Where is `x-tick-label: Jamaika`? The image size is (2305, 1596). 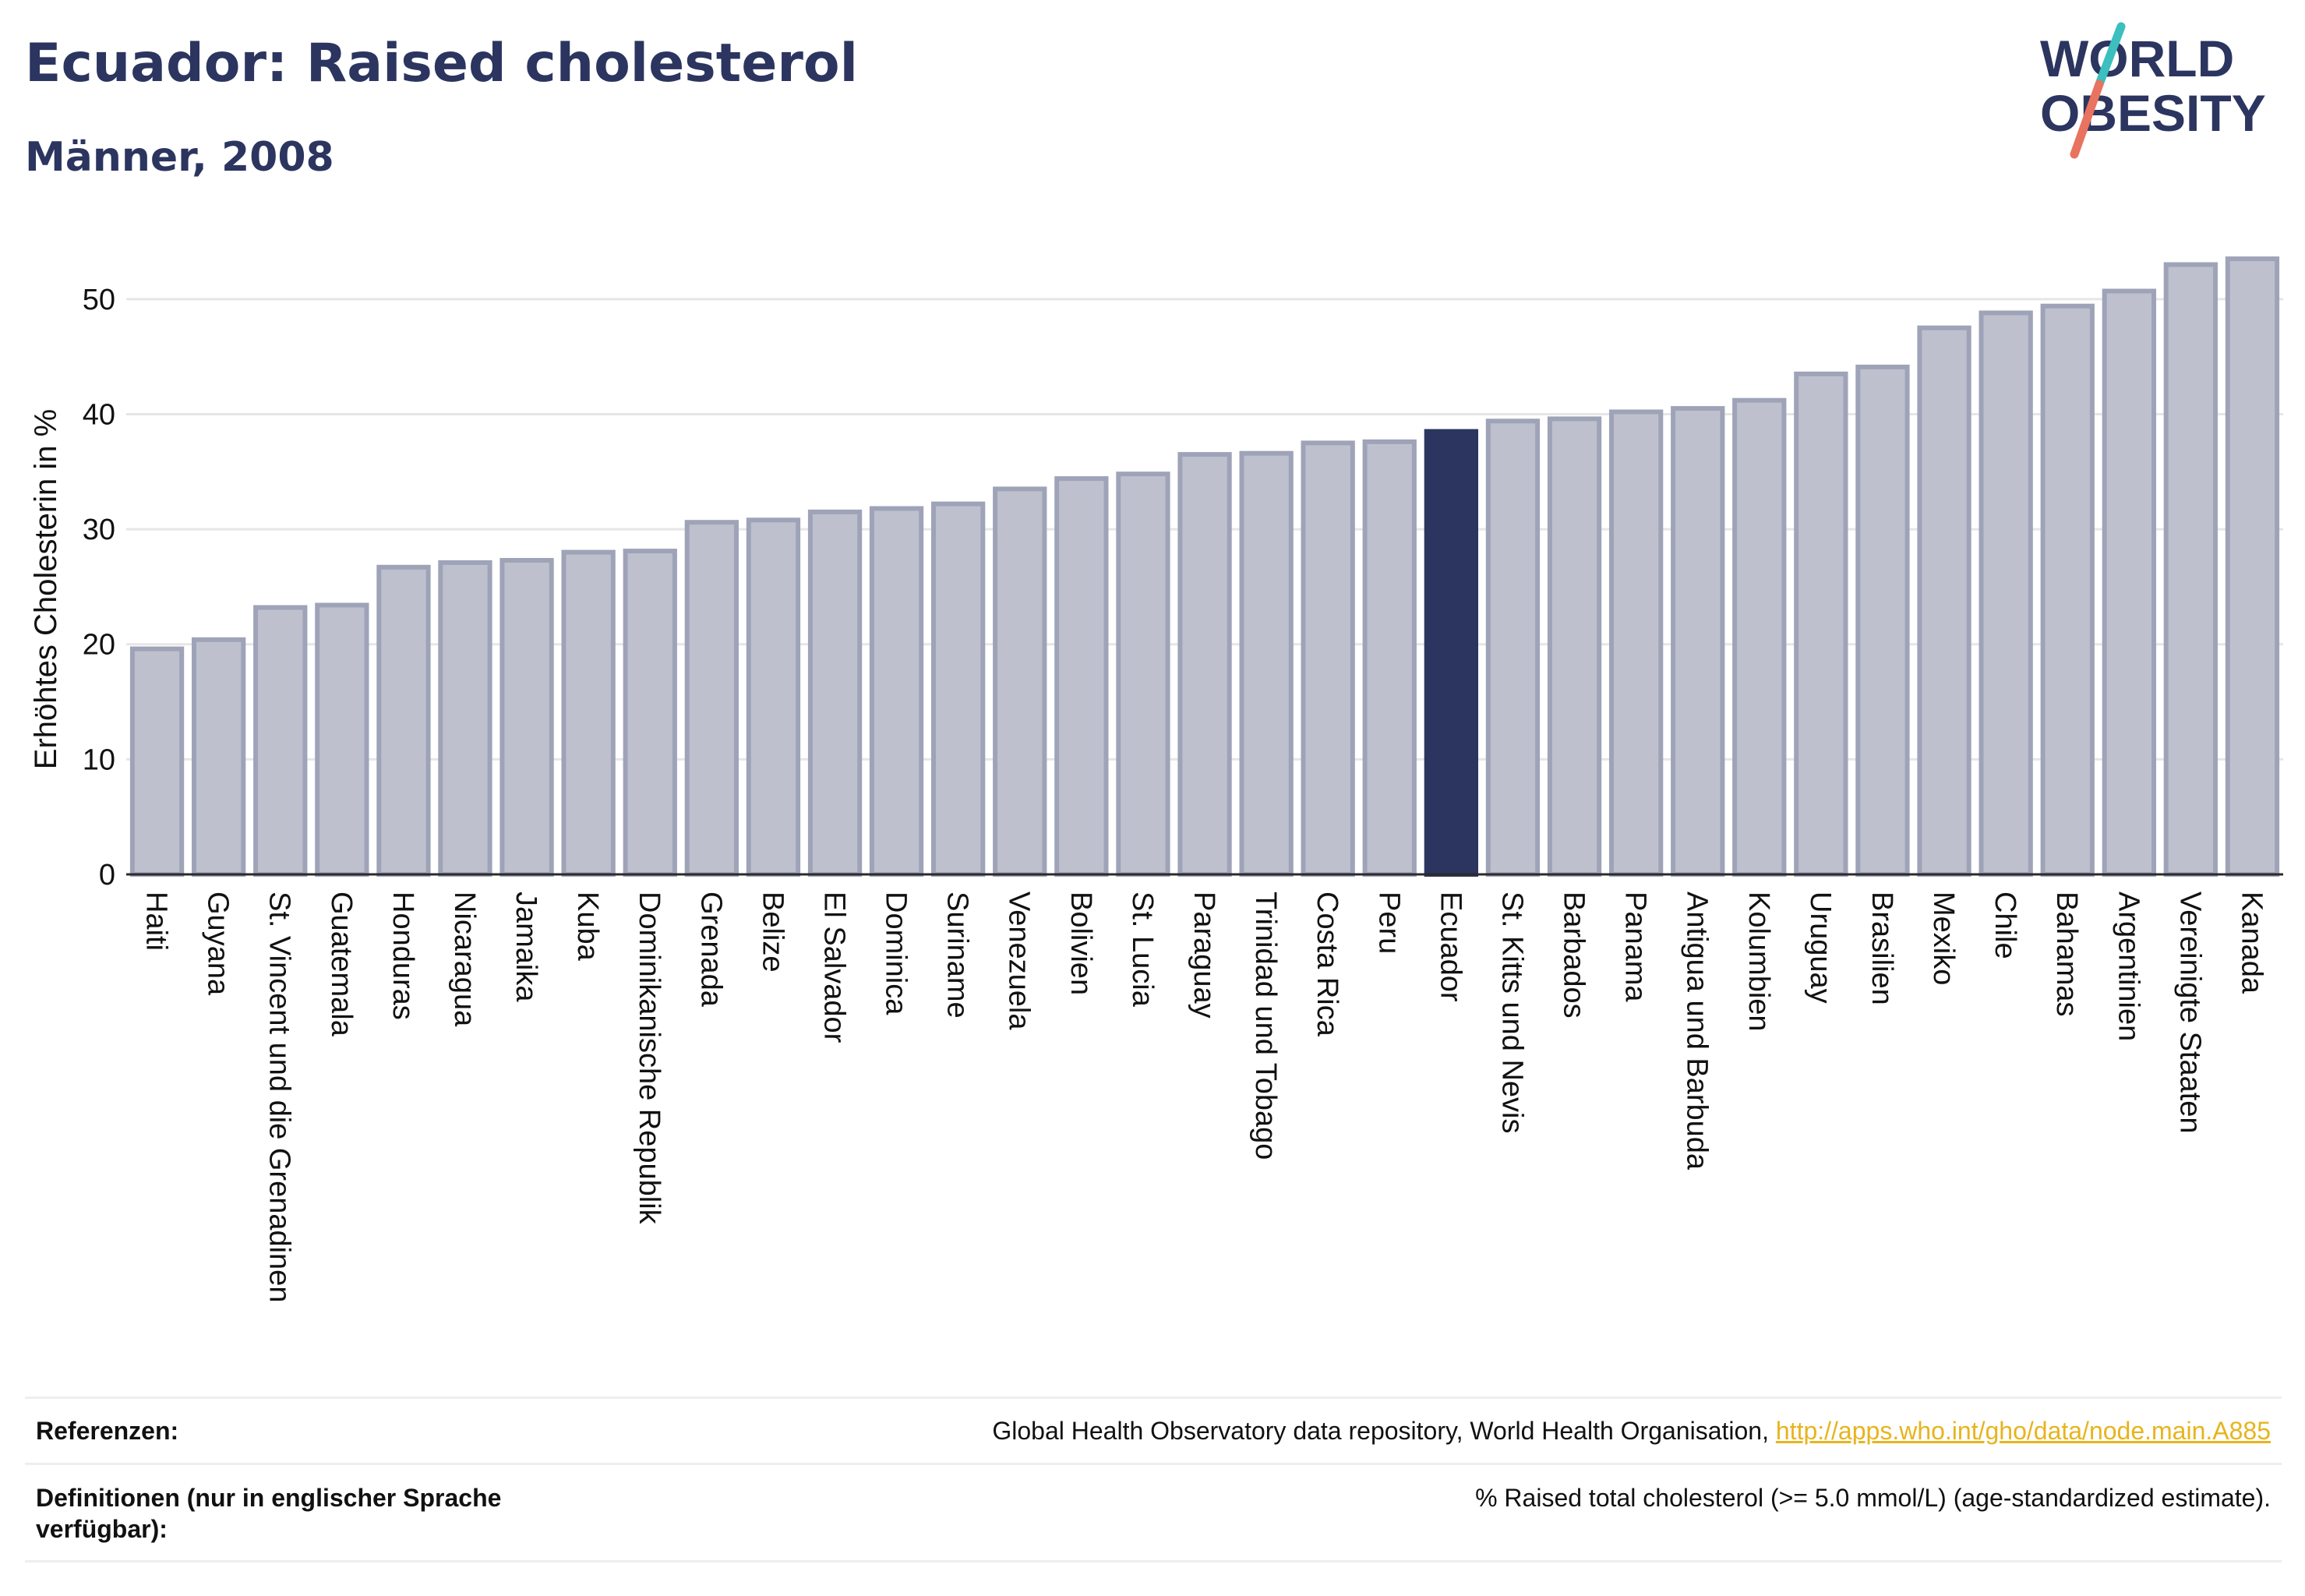
x-tick-label: Jamaika is located at coordinates (526, 947).